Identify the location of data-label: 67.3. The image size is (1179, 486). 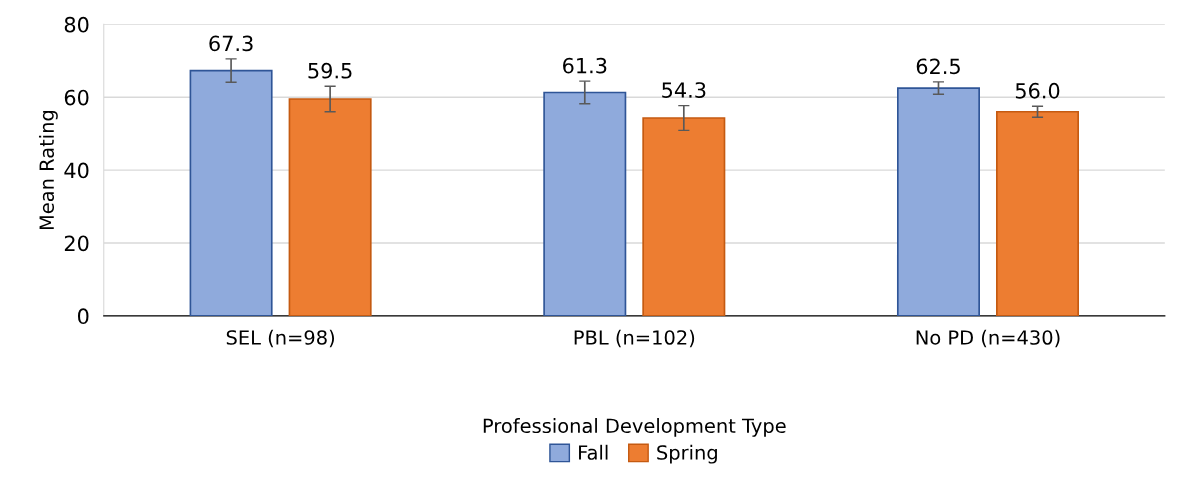
(231, 43).